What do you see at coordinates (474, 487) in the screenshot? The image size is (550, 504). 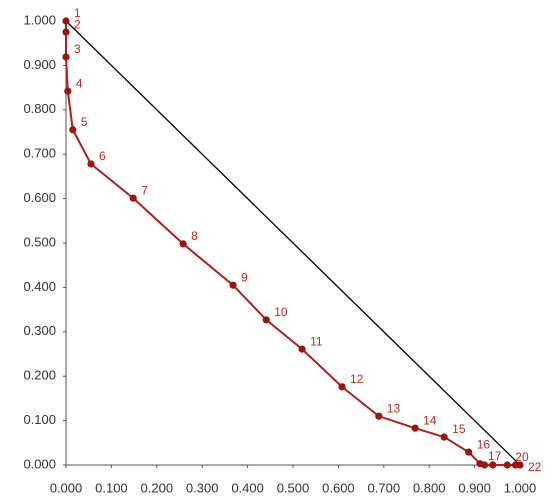 I see `x-tick-label: 0.900` at bounding box center [474, 487].